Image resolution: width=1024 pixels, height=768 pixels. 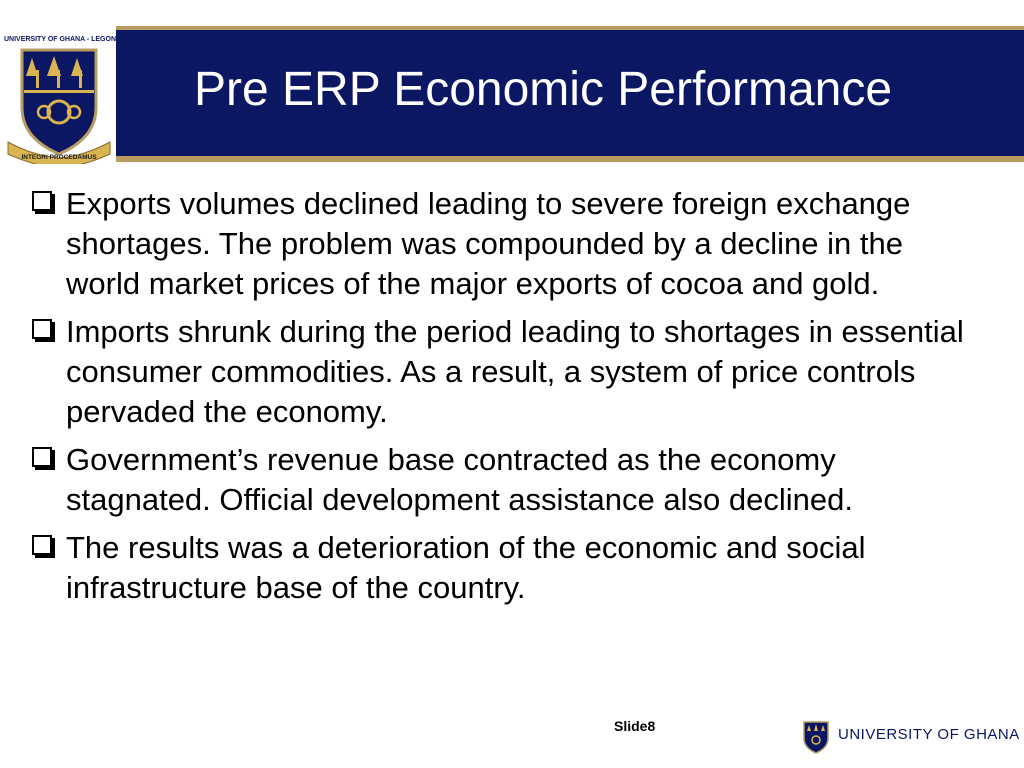 What do you see at coordinates (635, 726) in the screenshot?
I see `slide-number: Slide8` at bounding box center [635, 726].